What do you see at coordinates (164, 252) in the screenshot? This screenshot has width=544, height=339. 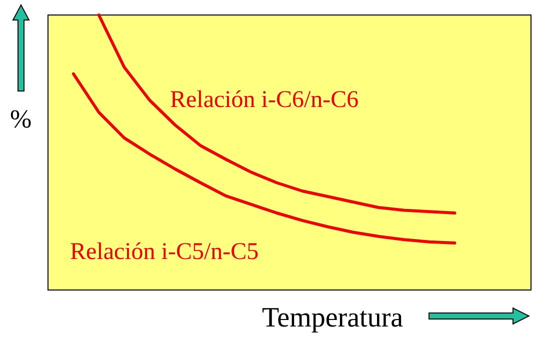 I see `series-label: Relación i-C5/n-C5` at bounding box center [164, 252].